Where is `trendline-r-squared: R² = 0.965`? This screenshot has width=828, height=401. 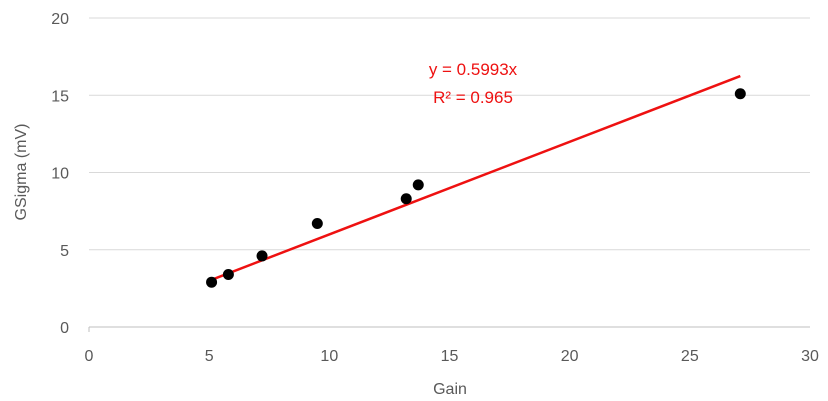 trendline-r-squared: R² = 0.965 is located at coordinates (473, 97).